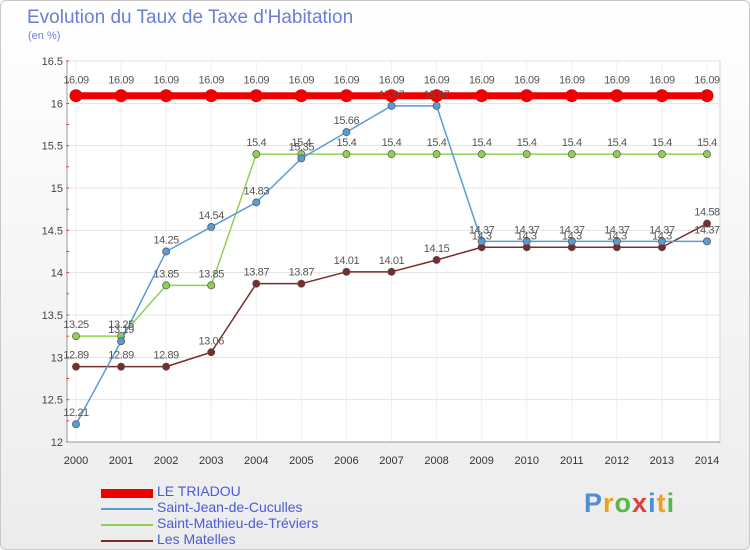 The height and width of the screenshot is (550, 750). Describe the element at coordinates (196, 539) in the screenshot. I see `legend-label: Les Matelles` at that location.